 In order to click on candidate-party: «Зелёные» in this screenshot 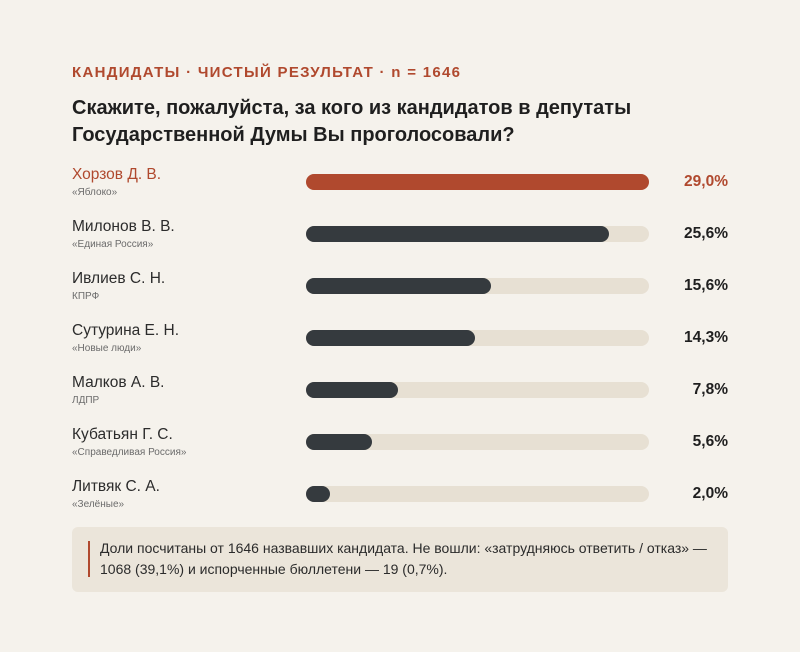, I will do `click(98, 504)`.